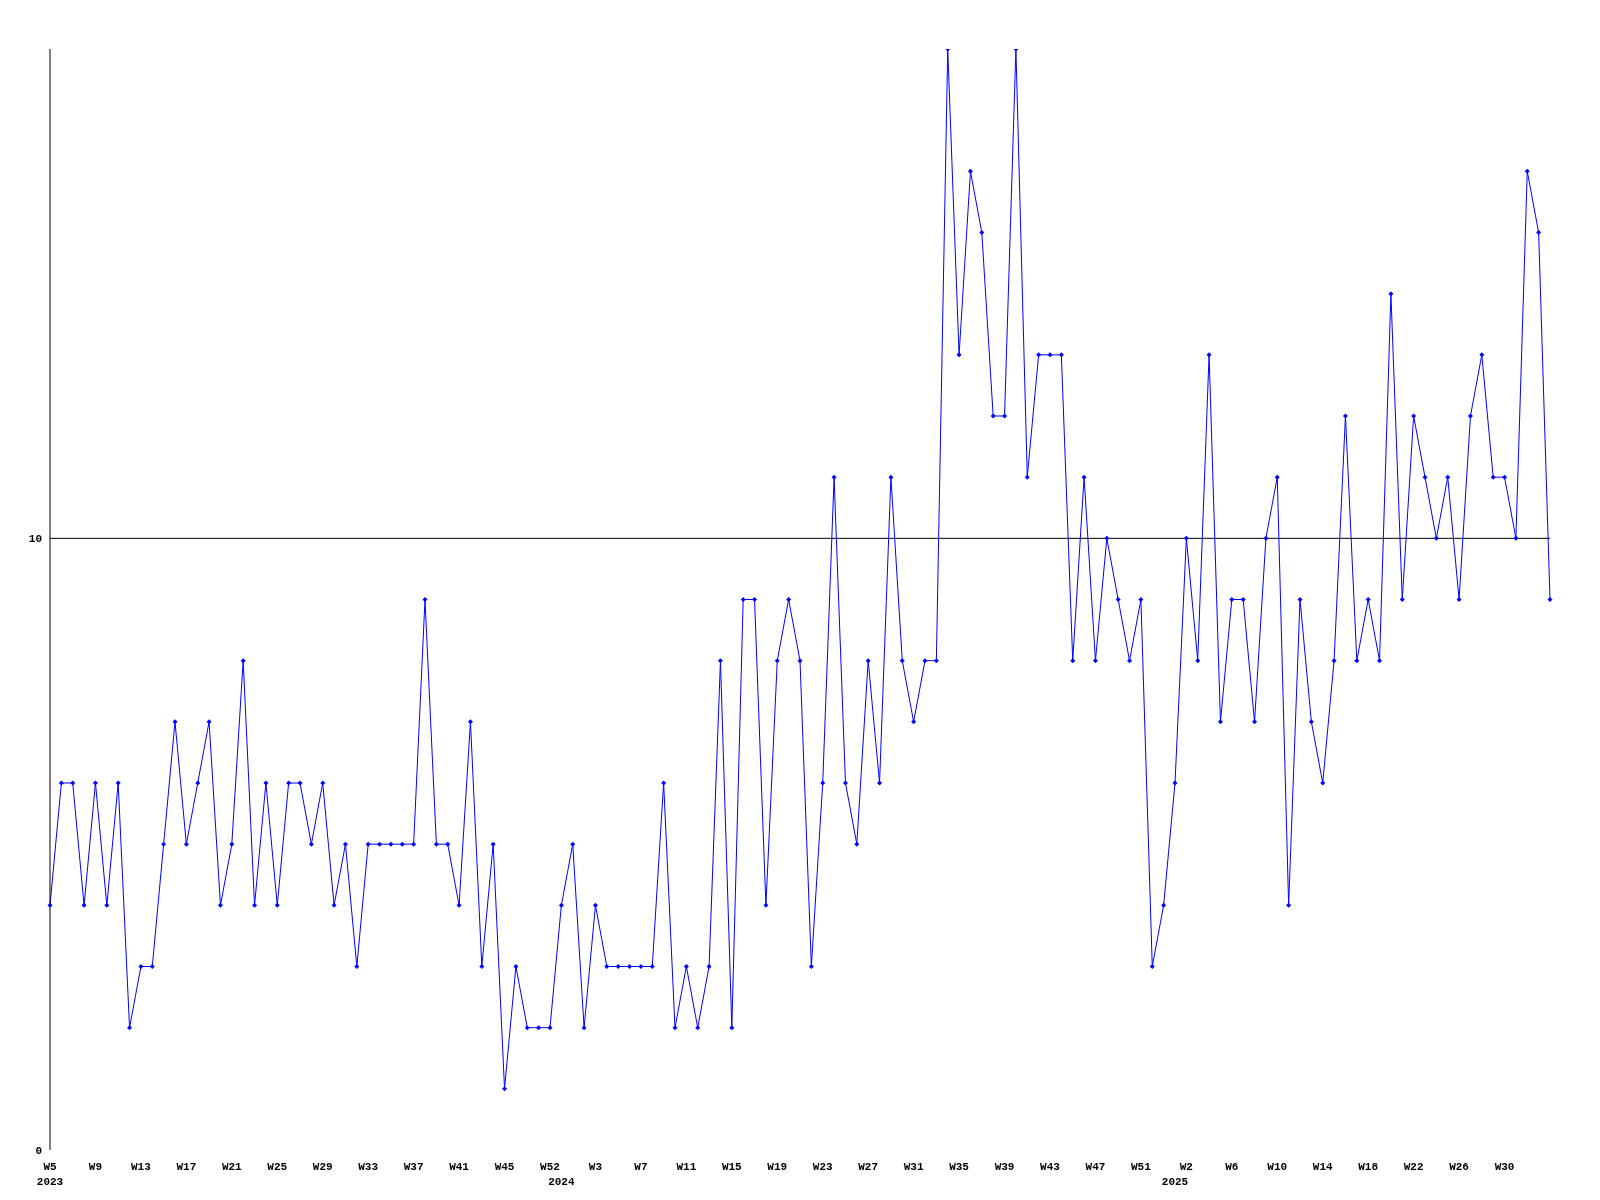  What do you see at coordinates (186, 1167) in the screenshot?
I see `x-tick-label: W17` at bounding box center [186, 1167].